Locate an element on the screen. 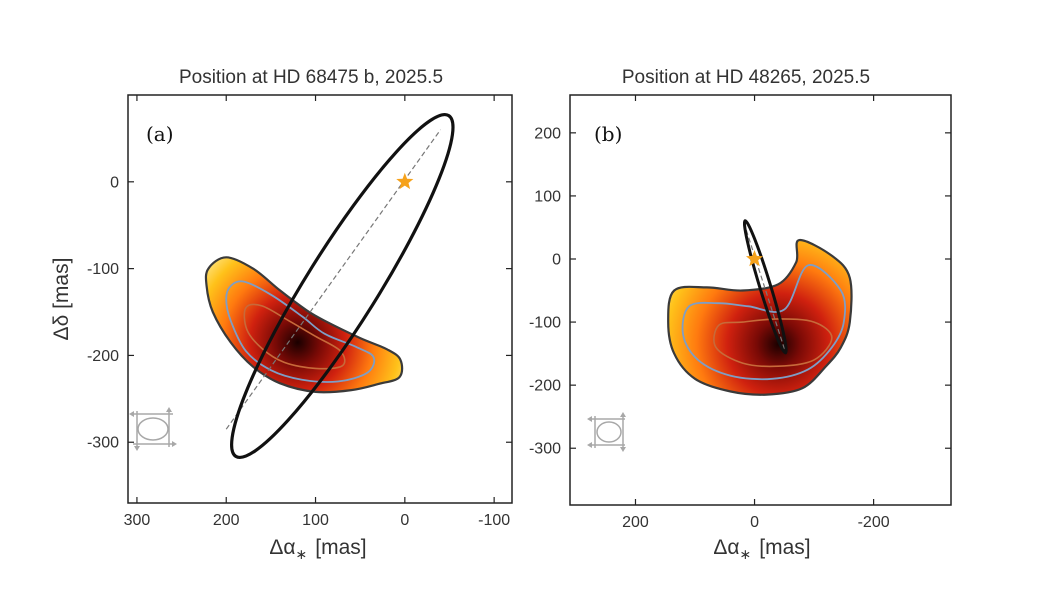 The height and width of the screenshot is (589, 1046). panel-b-density-fill is located at coordinates (760, 317).